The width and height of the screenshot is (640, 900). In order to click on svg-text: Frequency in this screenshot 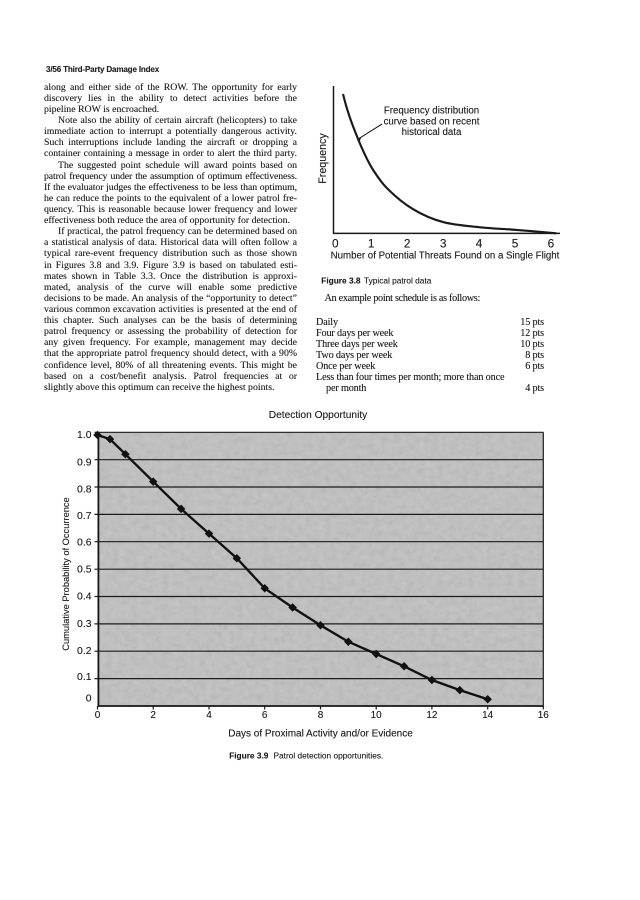, I will do `click(323, 158)`.